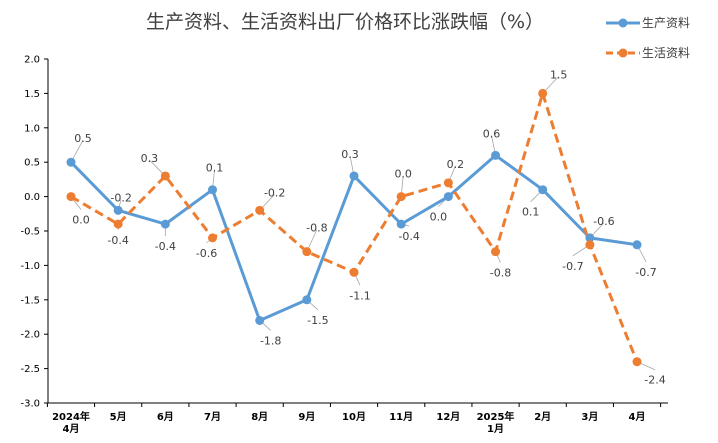 The width and height of the screenshot is (718, 443). What do you see at coordinates (30, 369) in the screenshot?
I see `y-tick-label: -2.5` at bounding box center [30, 369].